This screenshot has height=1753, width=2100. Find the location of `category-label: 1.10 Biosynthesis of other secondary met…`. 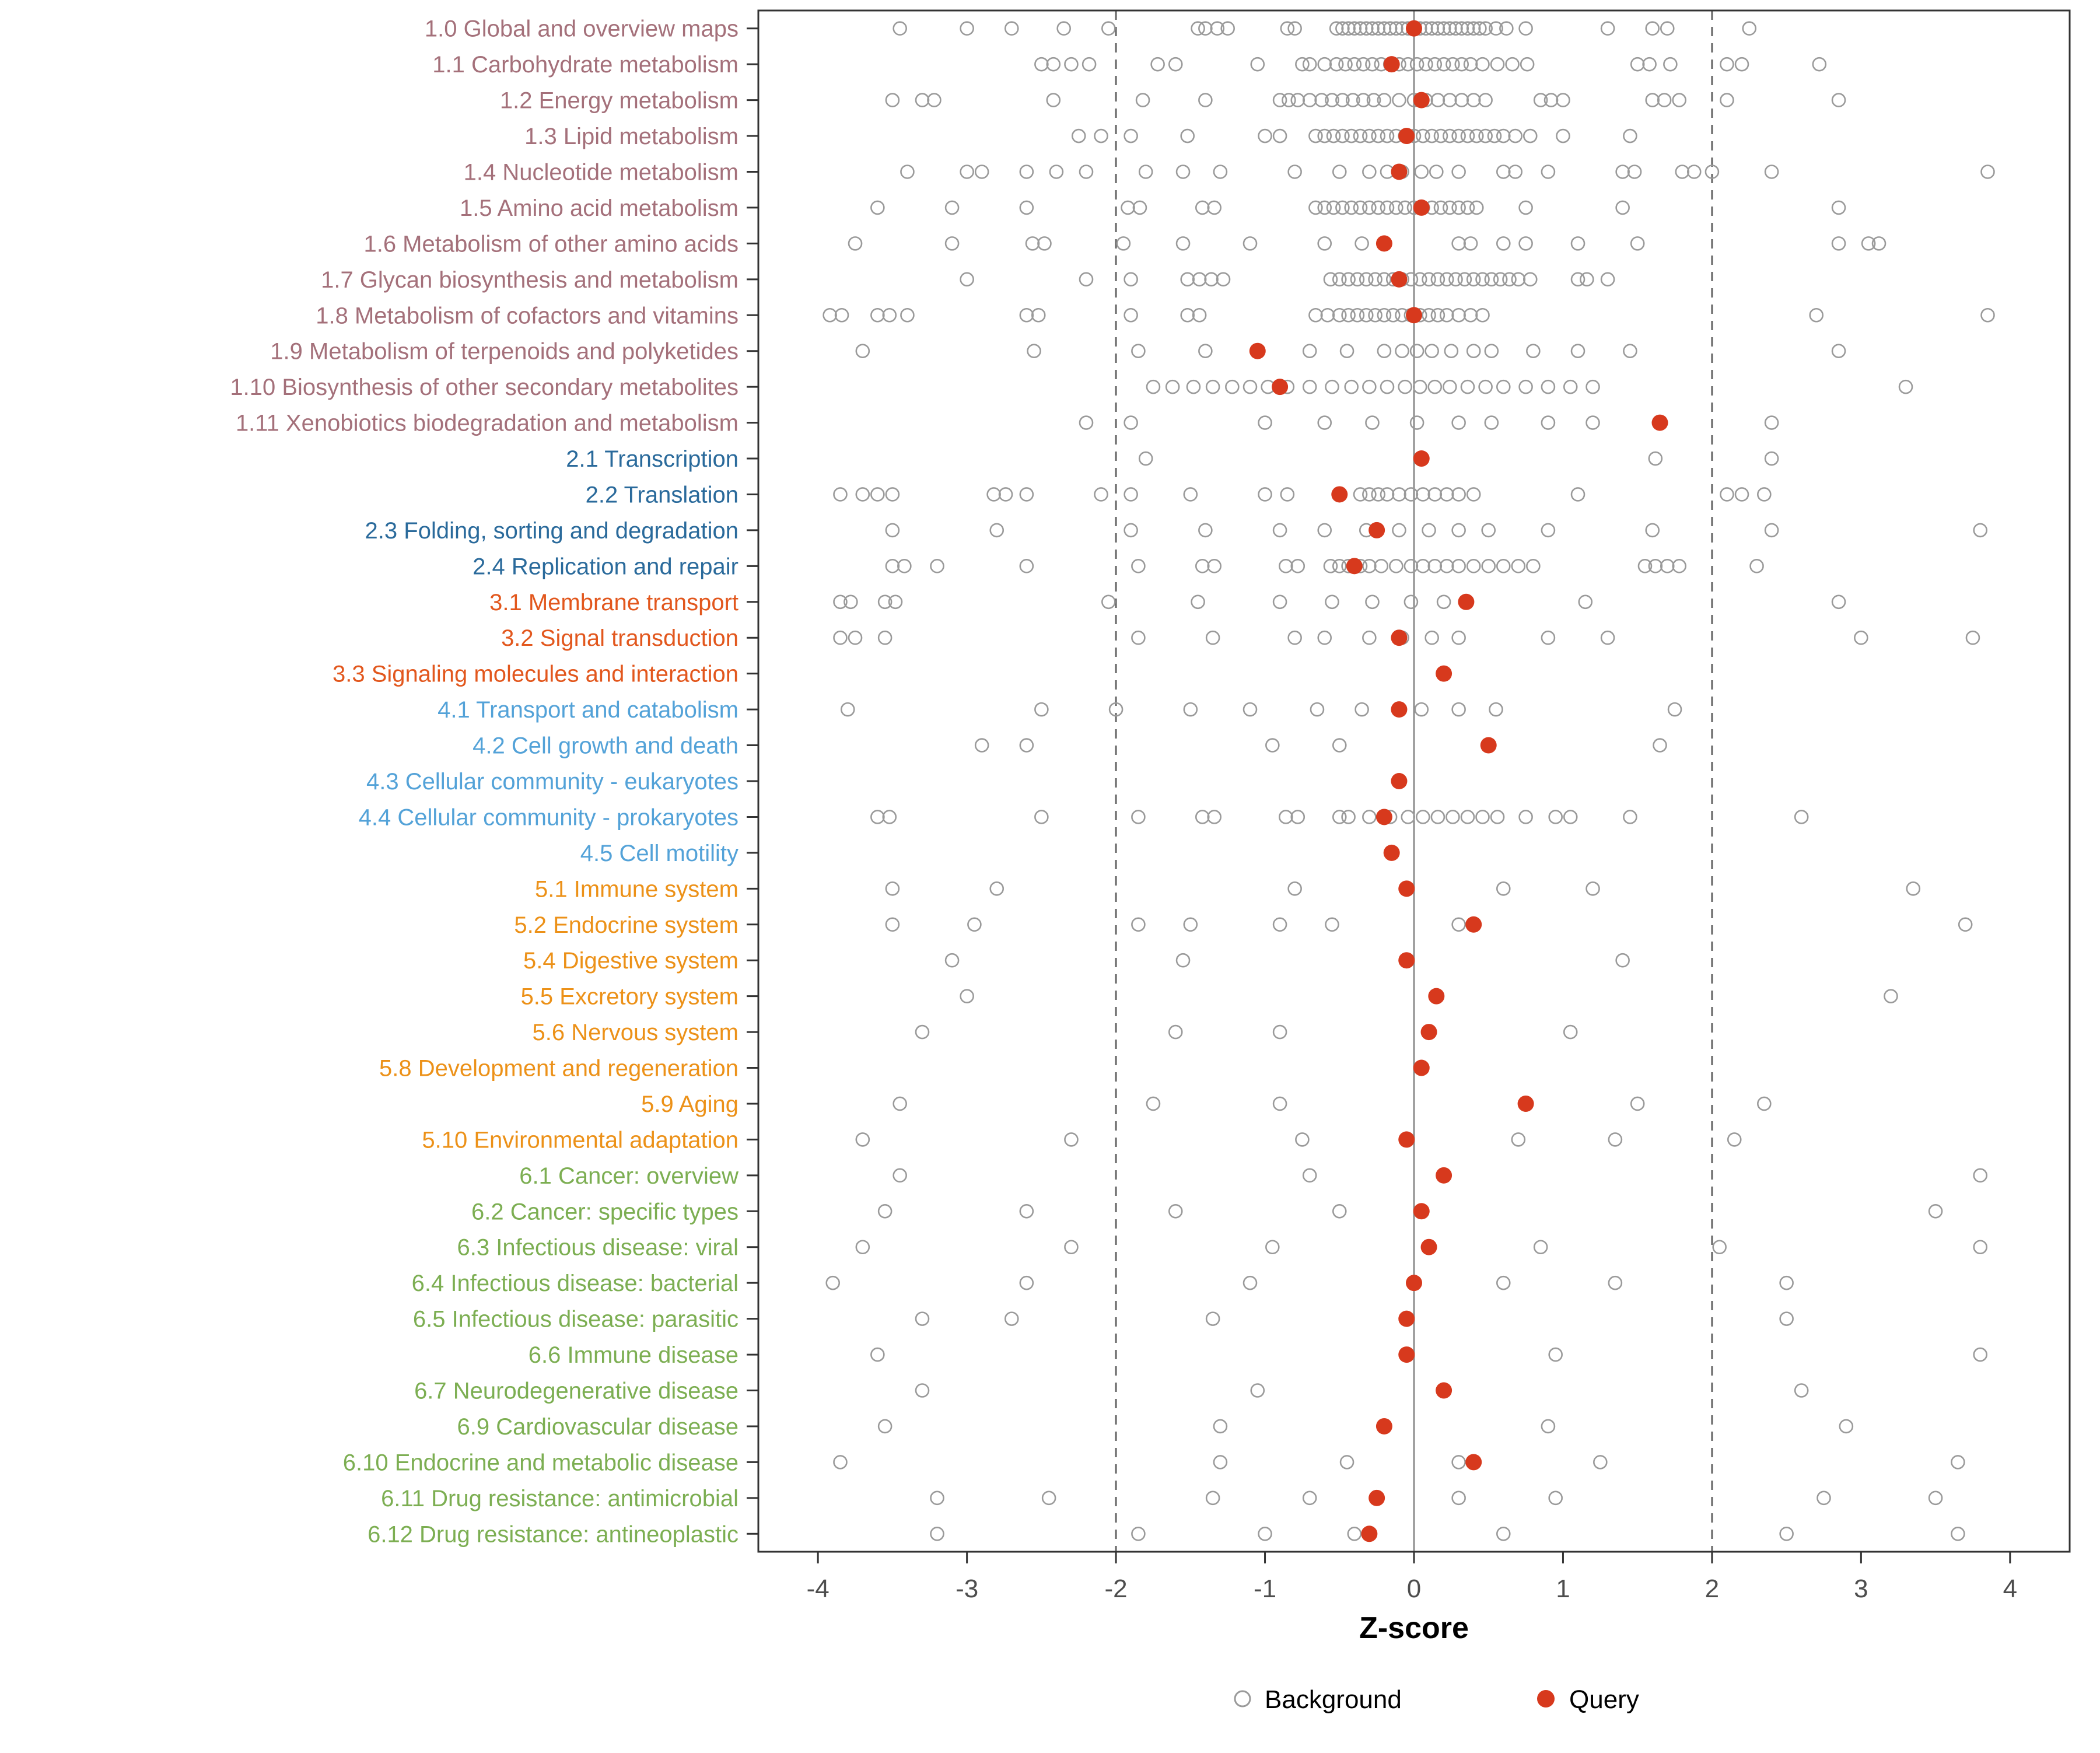

category-label: 1.10 Biosynthesis of other secondary met… is located at coordinates (484, 387).